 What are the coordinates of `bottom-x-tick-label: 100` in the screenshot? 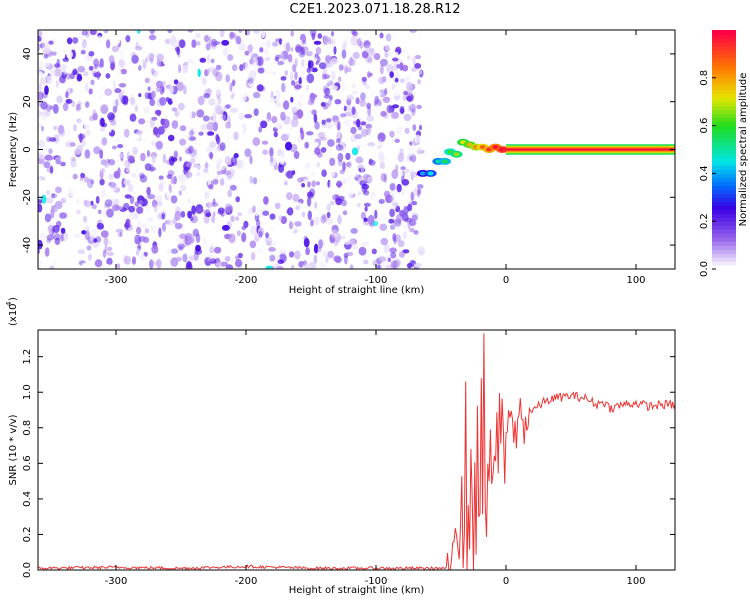 It's located at (635, 581).